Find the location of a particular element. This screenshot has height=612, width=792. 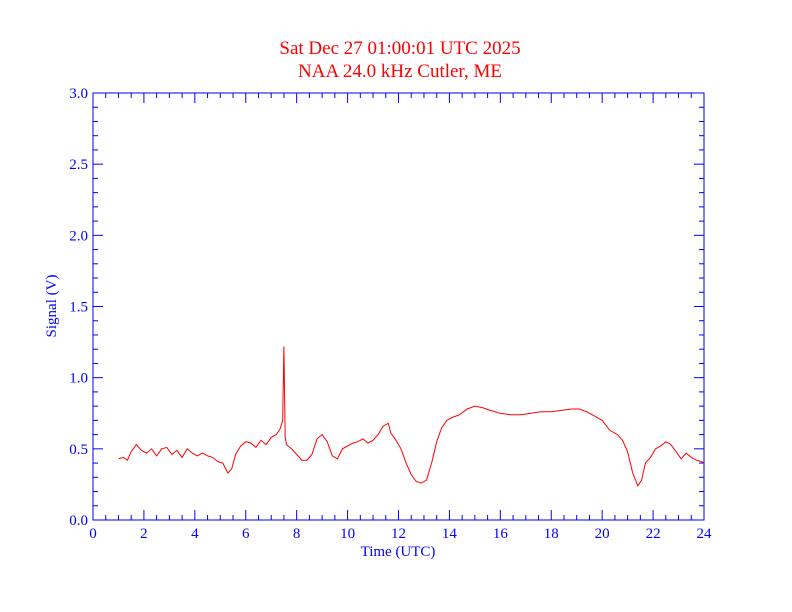

x-tick-label: 6 is located at coordinates (246, 534).